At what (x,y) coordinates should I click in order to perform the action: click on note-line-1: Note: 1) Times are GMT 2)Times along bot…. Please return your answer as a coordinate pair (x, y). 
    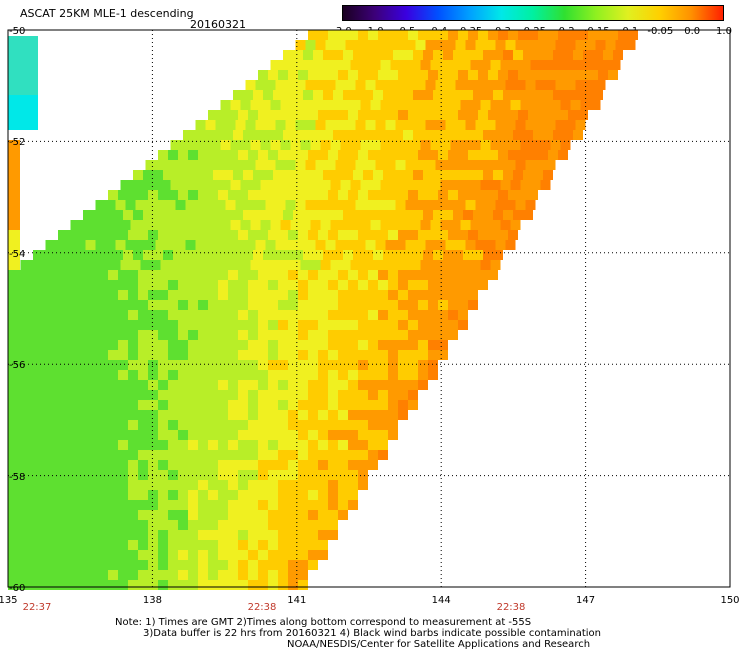
    Looking at the image, I should click on (323, 622).